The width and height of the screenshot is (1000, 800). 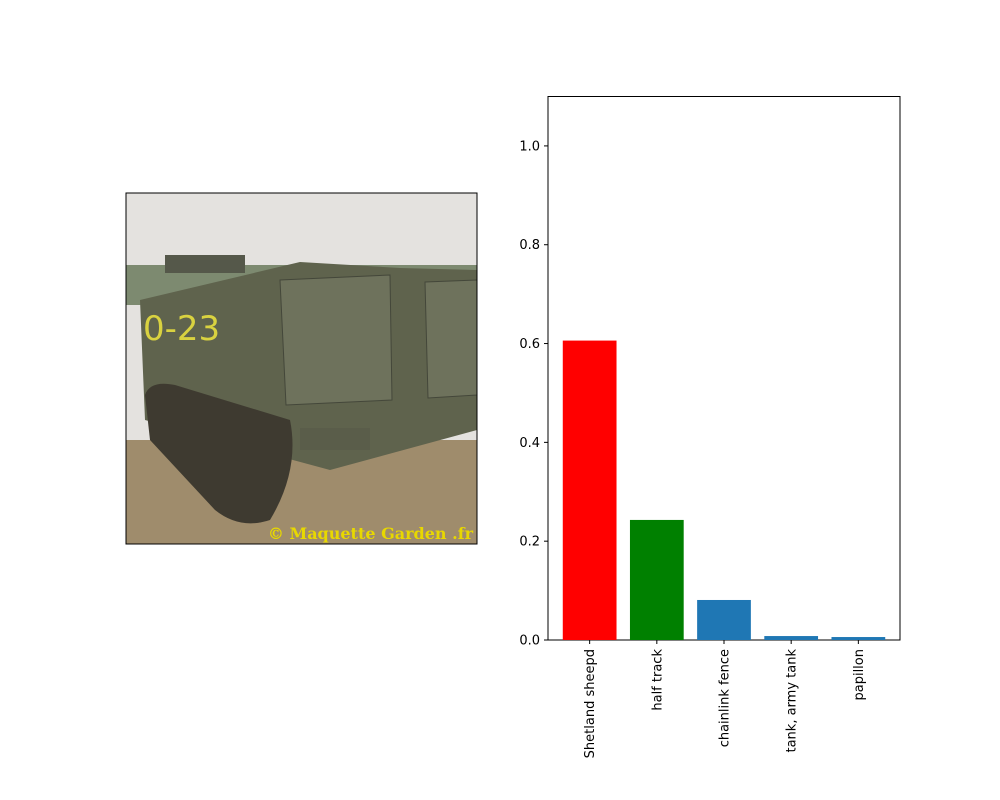 I want to click on x-tick-label: papillon, so click(x=859, y=675).